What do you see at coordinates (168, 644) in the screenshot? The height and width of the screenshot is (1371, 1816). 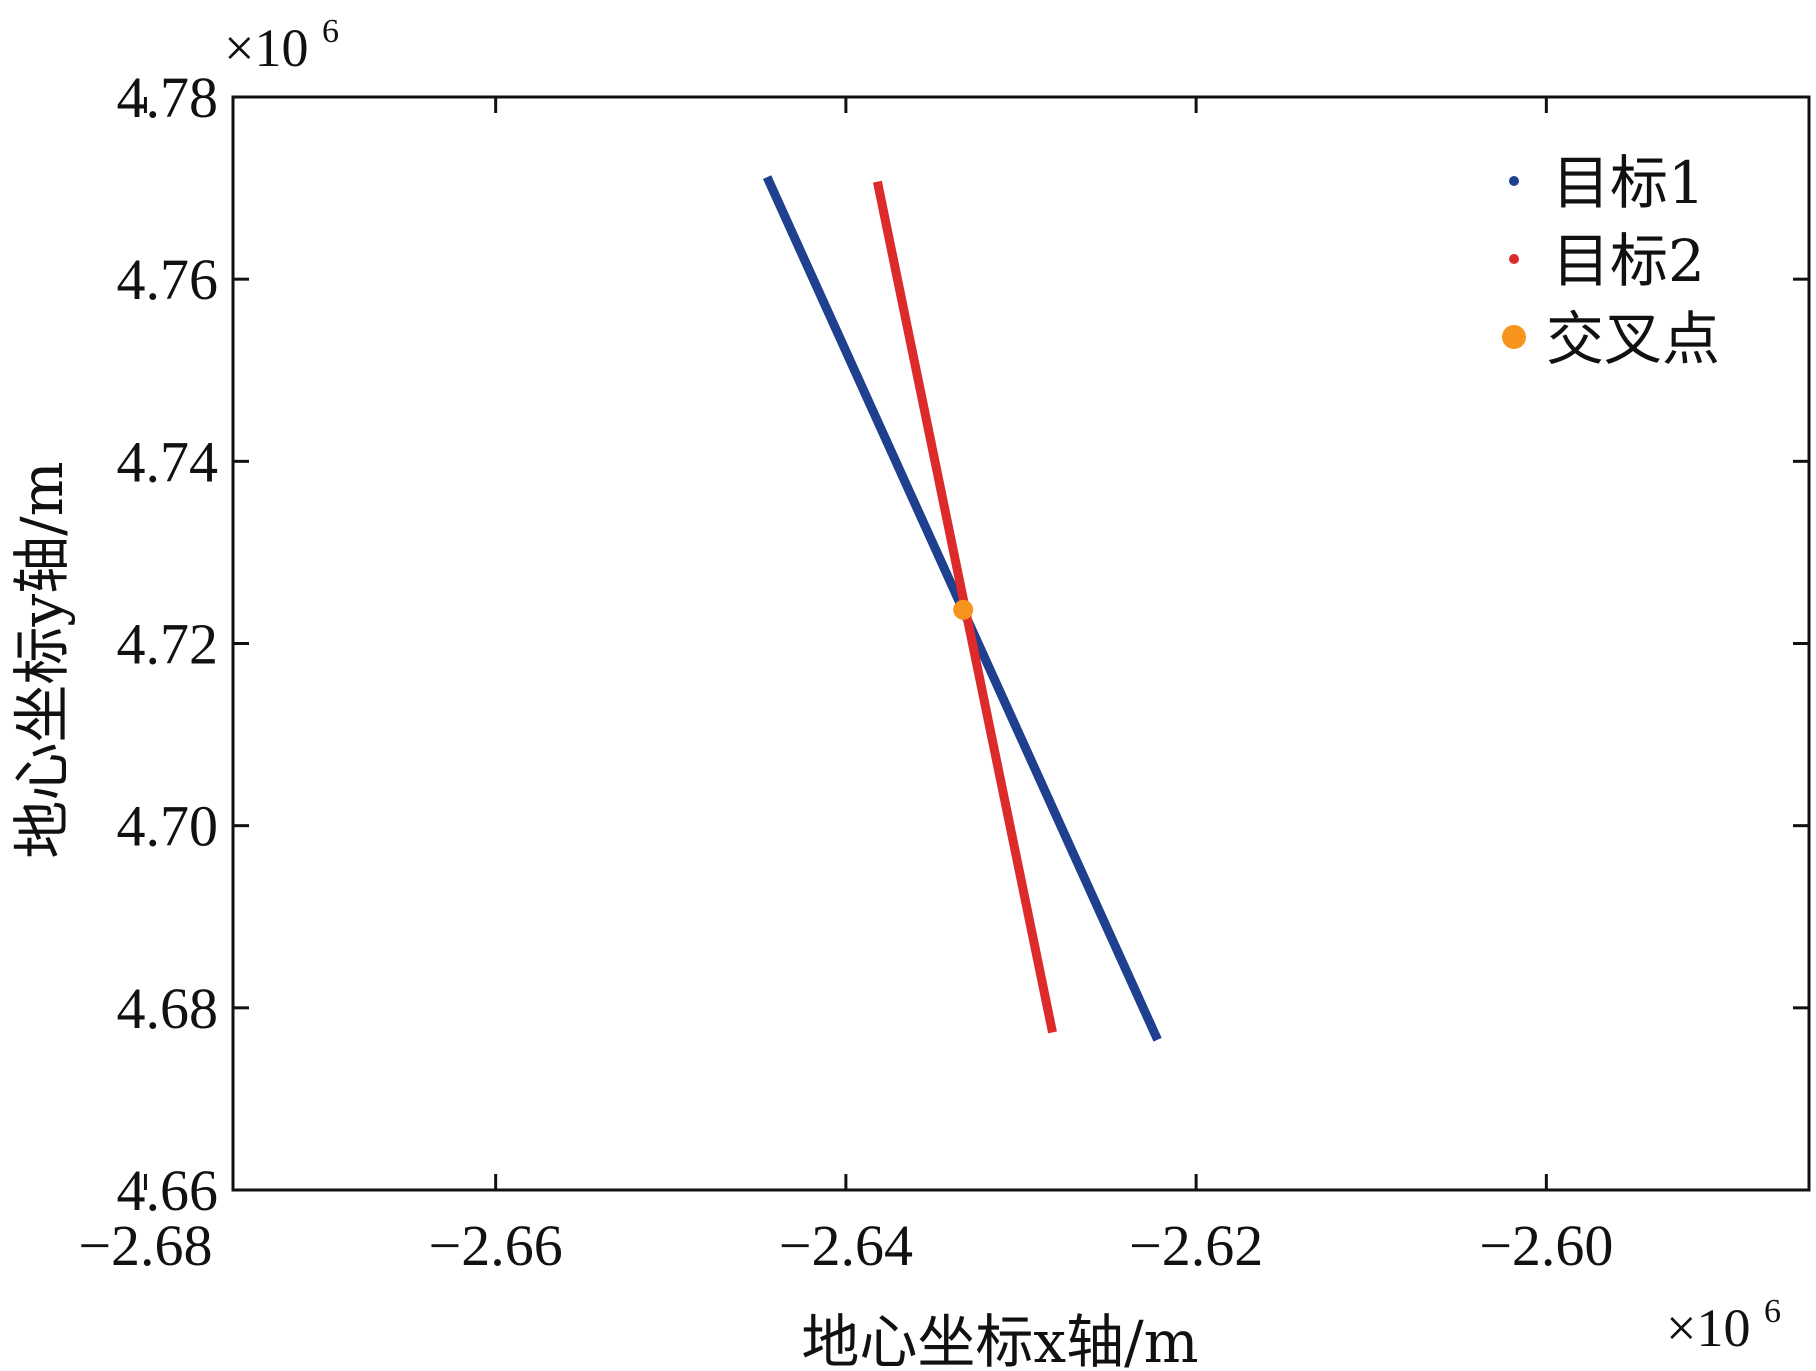 I see `y-tick-label: 4.72` at bounding box center [168, 644].